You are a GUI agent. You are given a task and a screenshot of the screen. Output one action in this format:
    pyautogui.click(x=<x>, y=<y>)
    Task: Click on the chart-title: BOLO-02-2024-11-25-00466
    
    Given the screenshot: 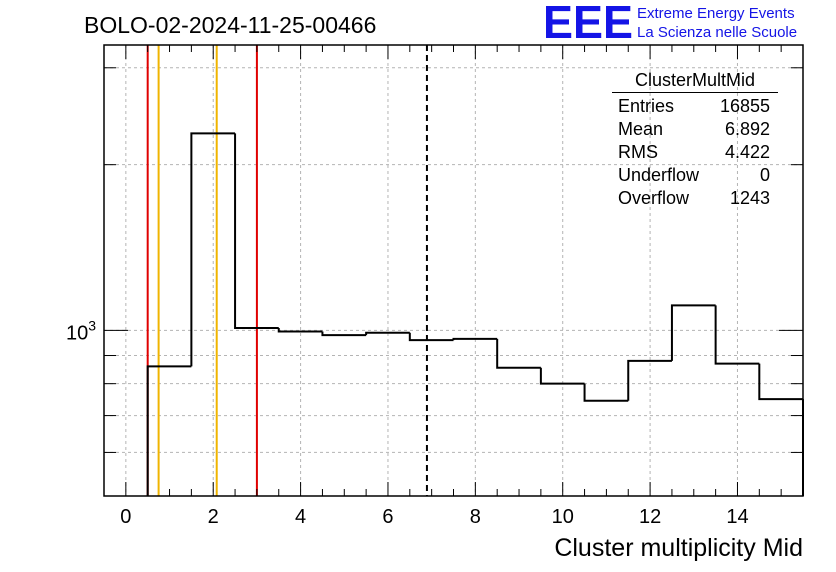 What is the action you would take?
    pyautogui.click(x=230, y=25)
    